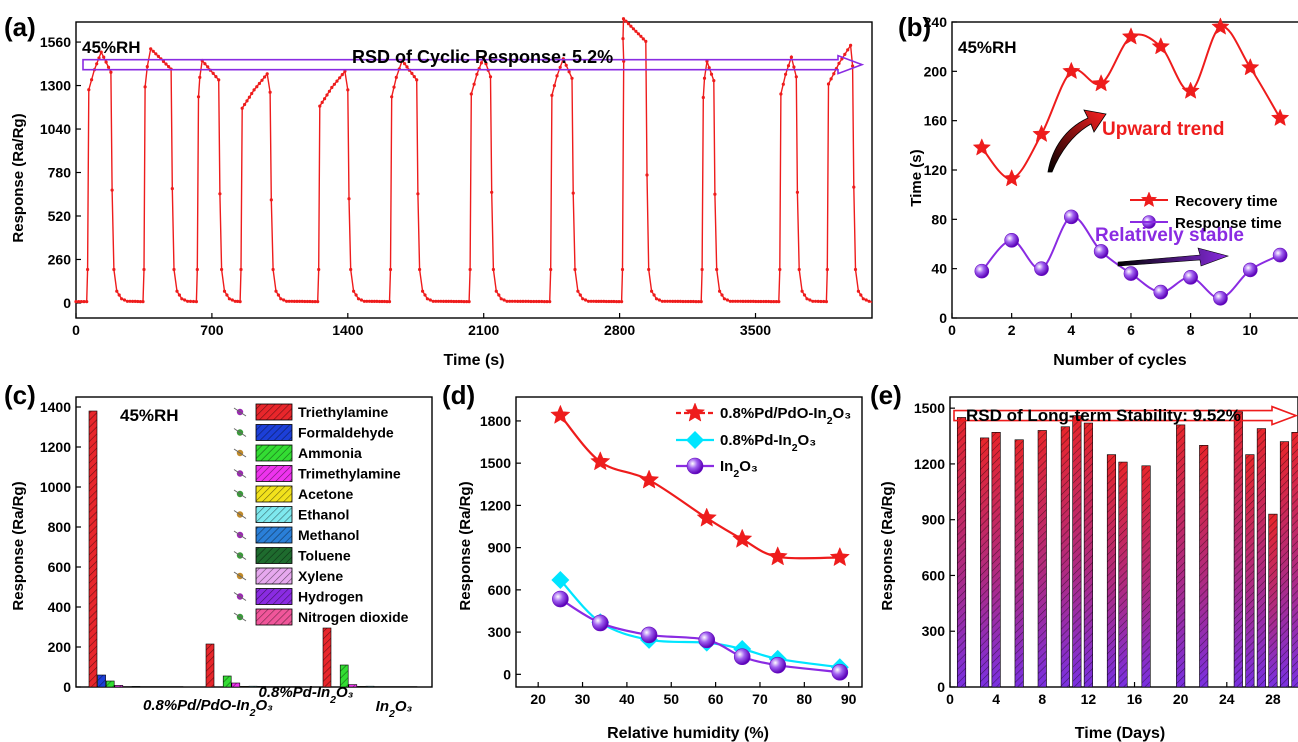 The width and height of the screenshot is (1298, 742). I want to click on legend-marker, so click(695, 440).